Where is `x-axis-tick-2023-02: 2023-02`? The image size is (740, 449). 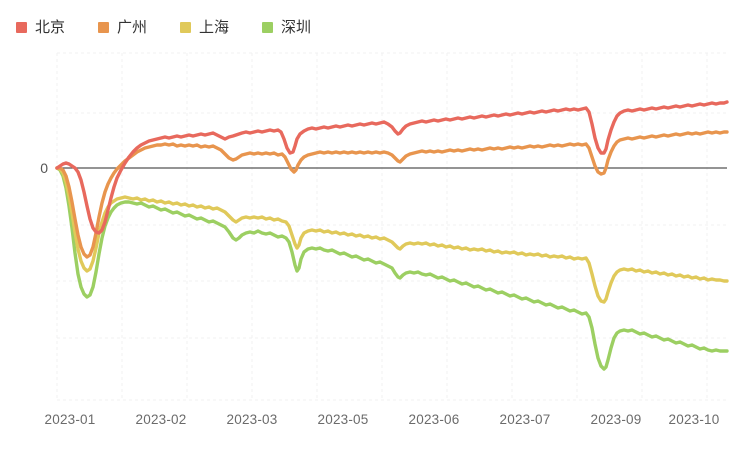
x-axis-tick-2023-02: 2023-02 is located at coordinates (161, 419).